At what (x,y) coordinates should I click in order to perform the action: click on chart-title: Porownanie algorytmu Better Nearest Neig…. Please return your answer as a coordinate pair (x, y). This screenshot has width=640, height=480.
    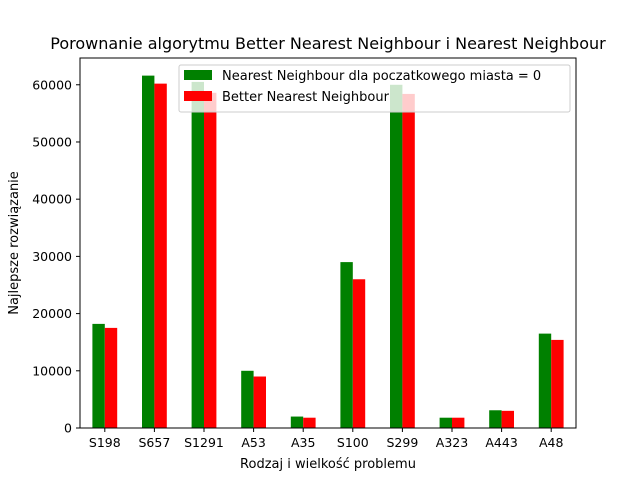
    Looking at the image, I should click on (328, 43).